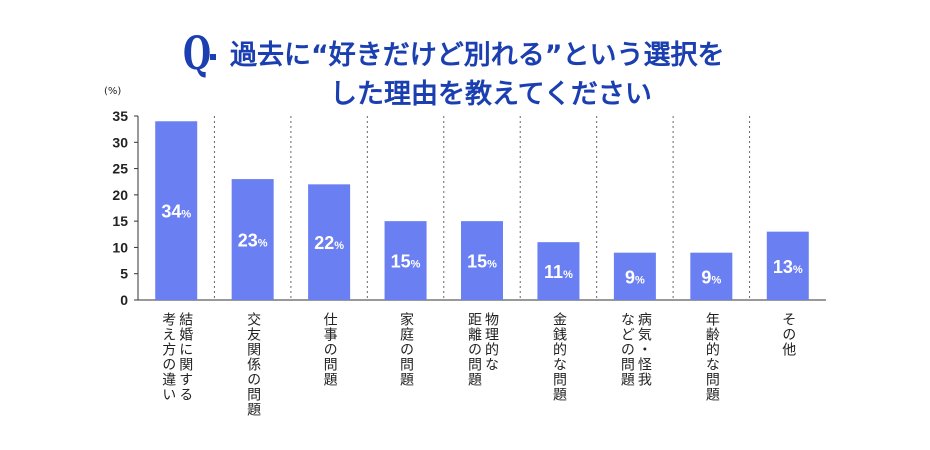 This screenshot has height=450, width=930. I want to click on y-tick-label: 10, so click(120, 247).